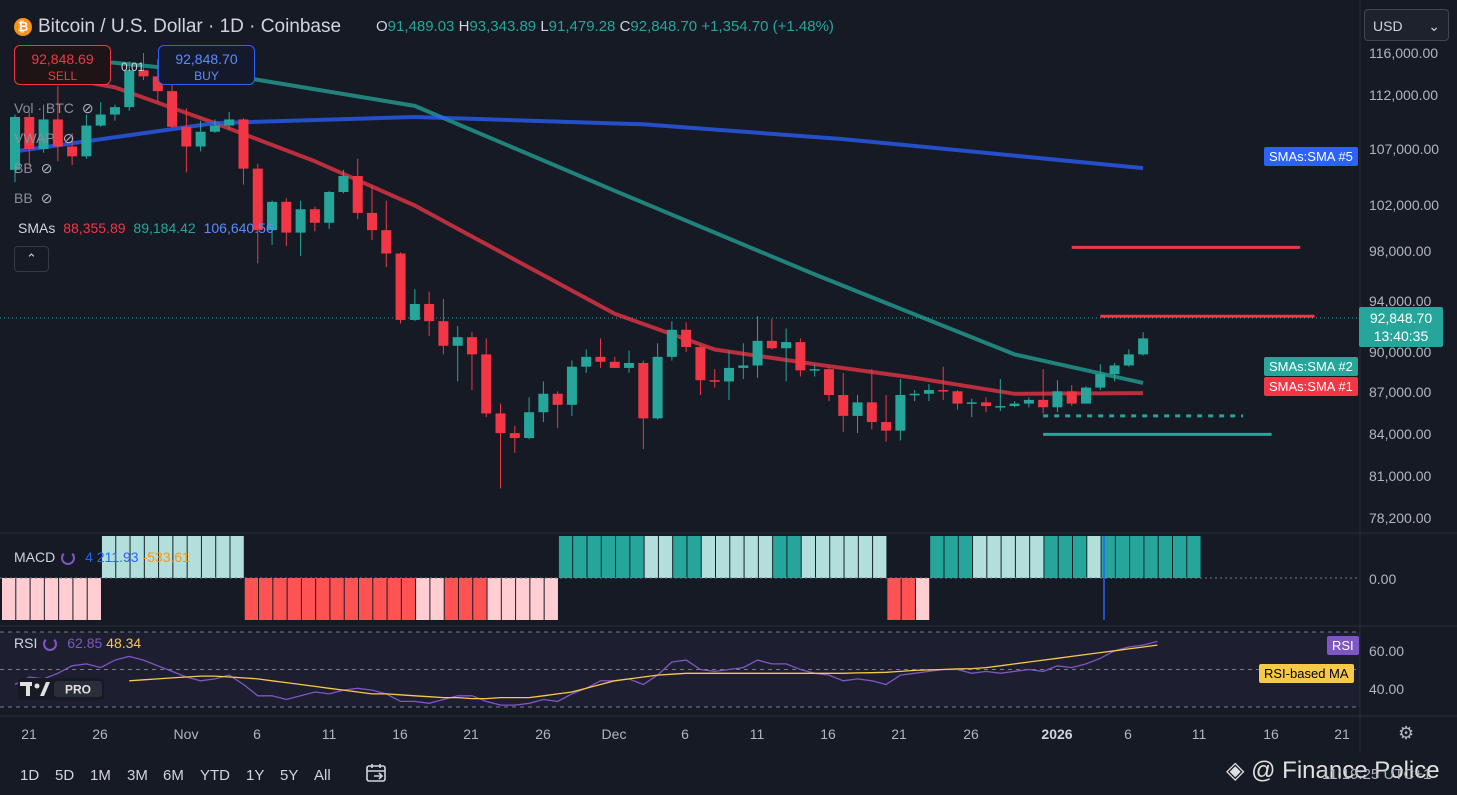  What do you see at coordinates (322, 775) in the screenshot?
I see `timeframe-all: All` at bounding box center [322, 775].